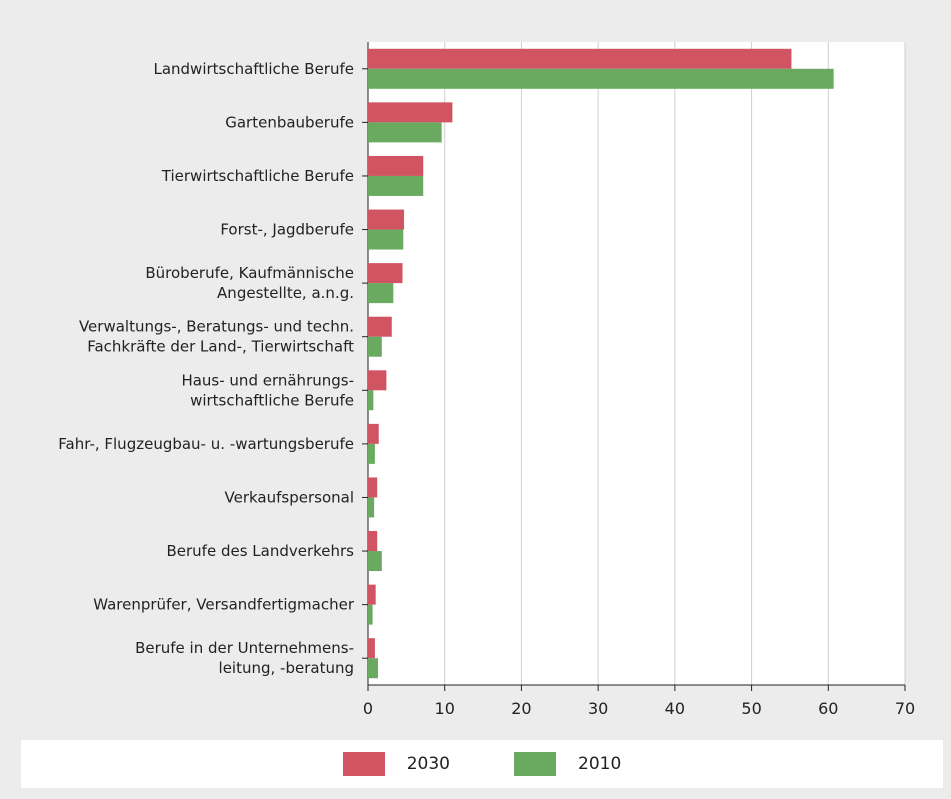  What do you see at coordinates (249, 273) in the screenshot?
I see `category-label: Büroberufe, Kaufmännische` at bounding box center [249, 273].